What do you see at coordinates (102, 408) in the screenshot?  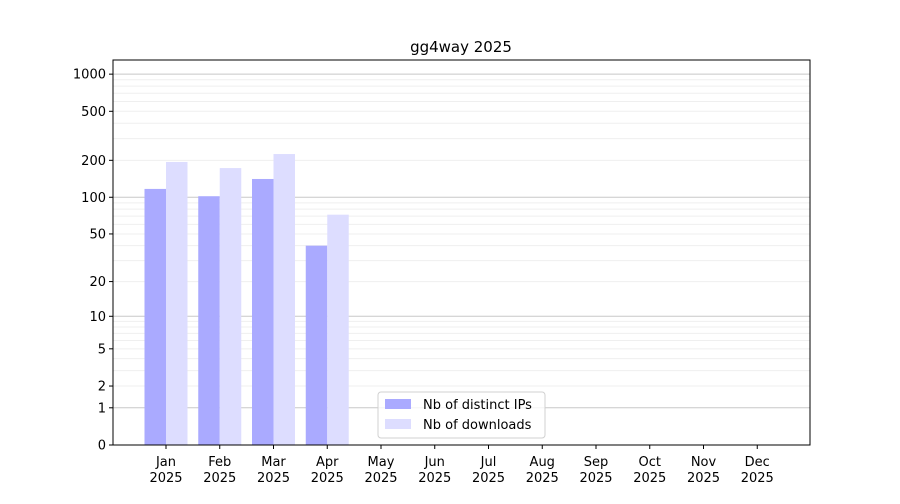 I see `y-tick-label: 1` at bounding box center [102, 408].